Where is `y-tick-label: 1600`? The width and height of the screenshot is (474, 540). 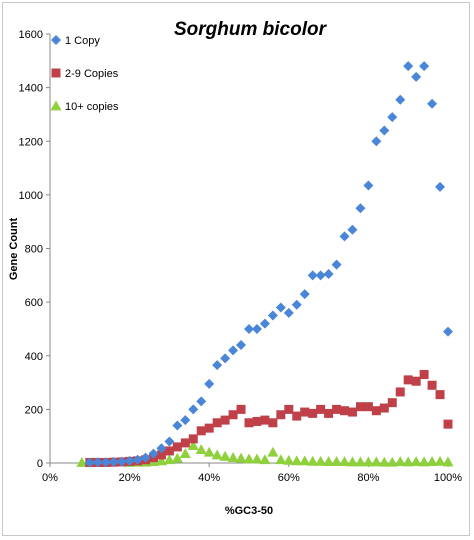
y-tick-label: 1600 is located at coordinates (31, 35).